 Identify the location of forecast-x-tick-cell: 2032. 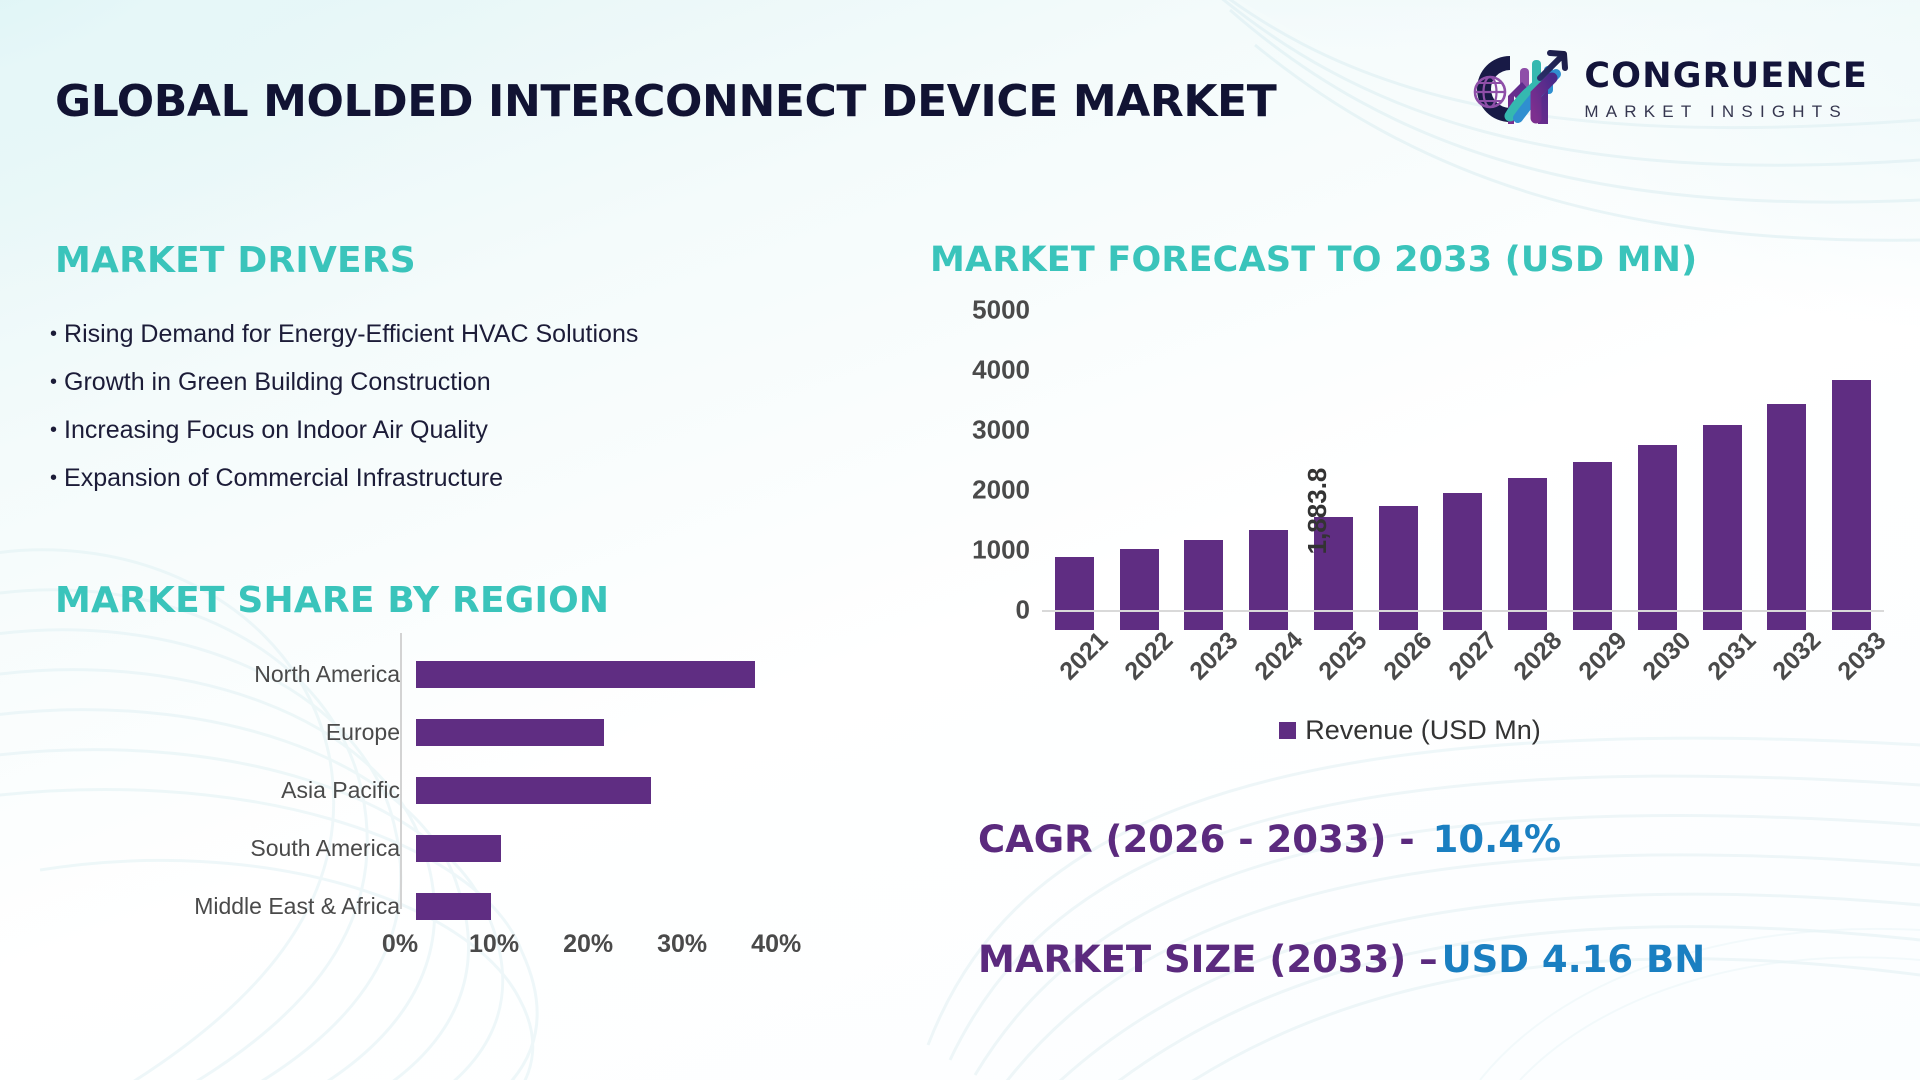
(1790, 673).